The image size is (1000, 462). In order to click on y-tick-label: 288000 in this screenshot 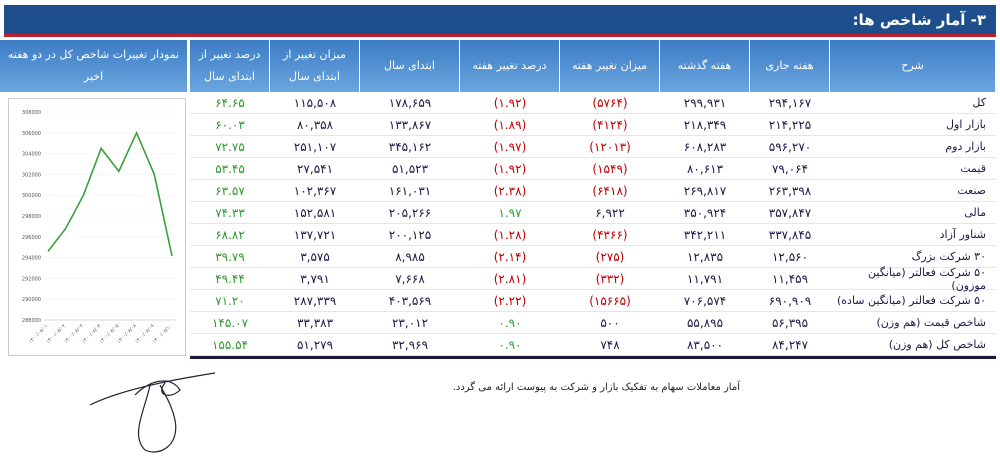, I will do `click(31, 321)`.